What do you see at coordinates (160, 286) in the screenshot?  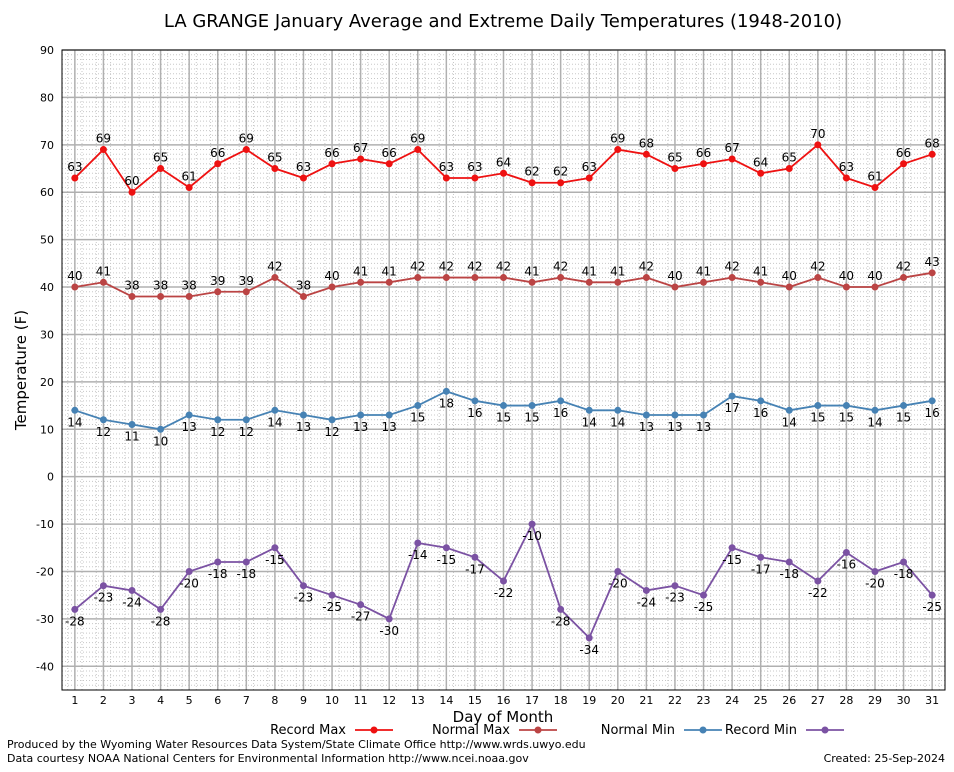 I see `normal-max-data-label: 38` at bounding box center [160, 286].